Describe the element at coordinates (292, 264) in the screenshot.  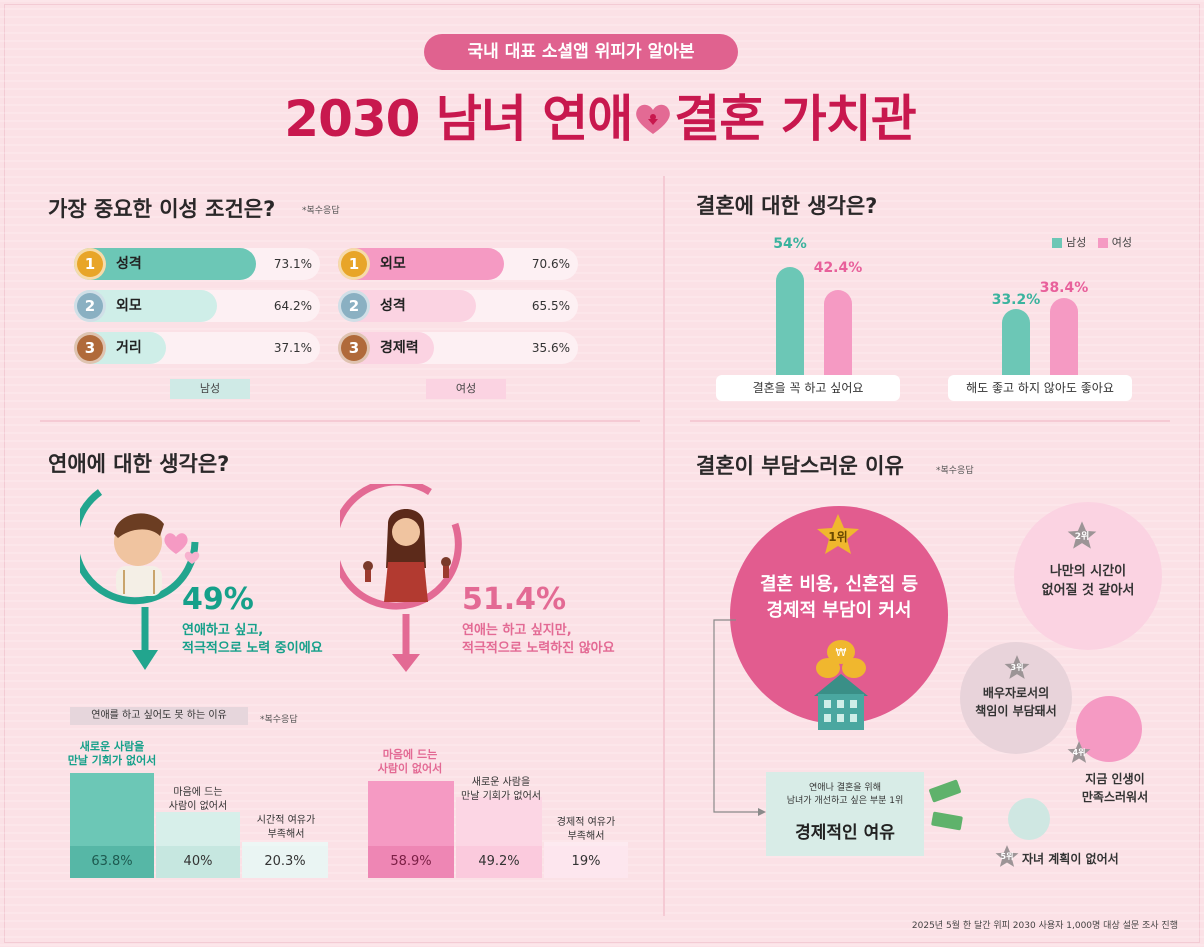
I see `rank-pct: 73.1%` at that location.